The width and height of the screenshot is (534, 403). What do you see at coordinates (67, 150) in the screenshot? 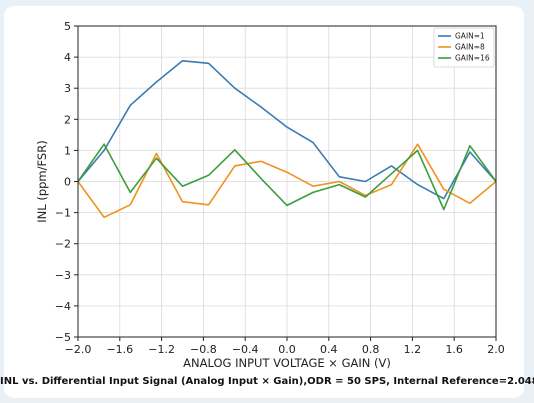
I see `y-tick-label: 1` at bounding box center [67, 150].